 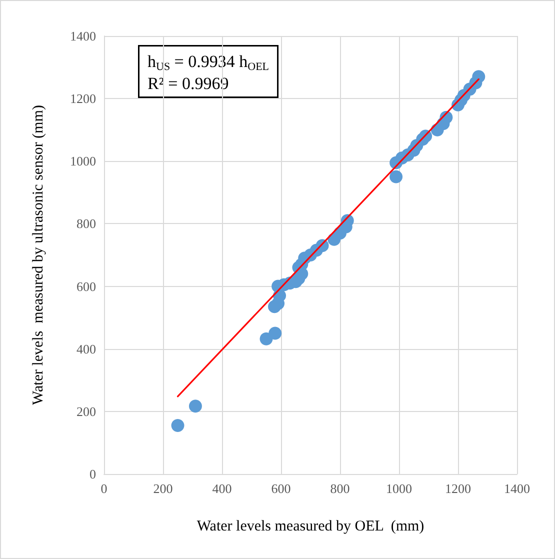 What do you see at coordinates (399, 488) in the screenshot?
I see `x-tick-label: 1000` at bounding box center [399, 488].